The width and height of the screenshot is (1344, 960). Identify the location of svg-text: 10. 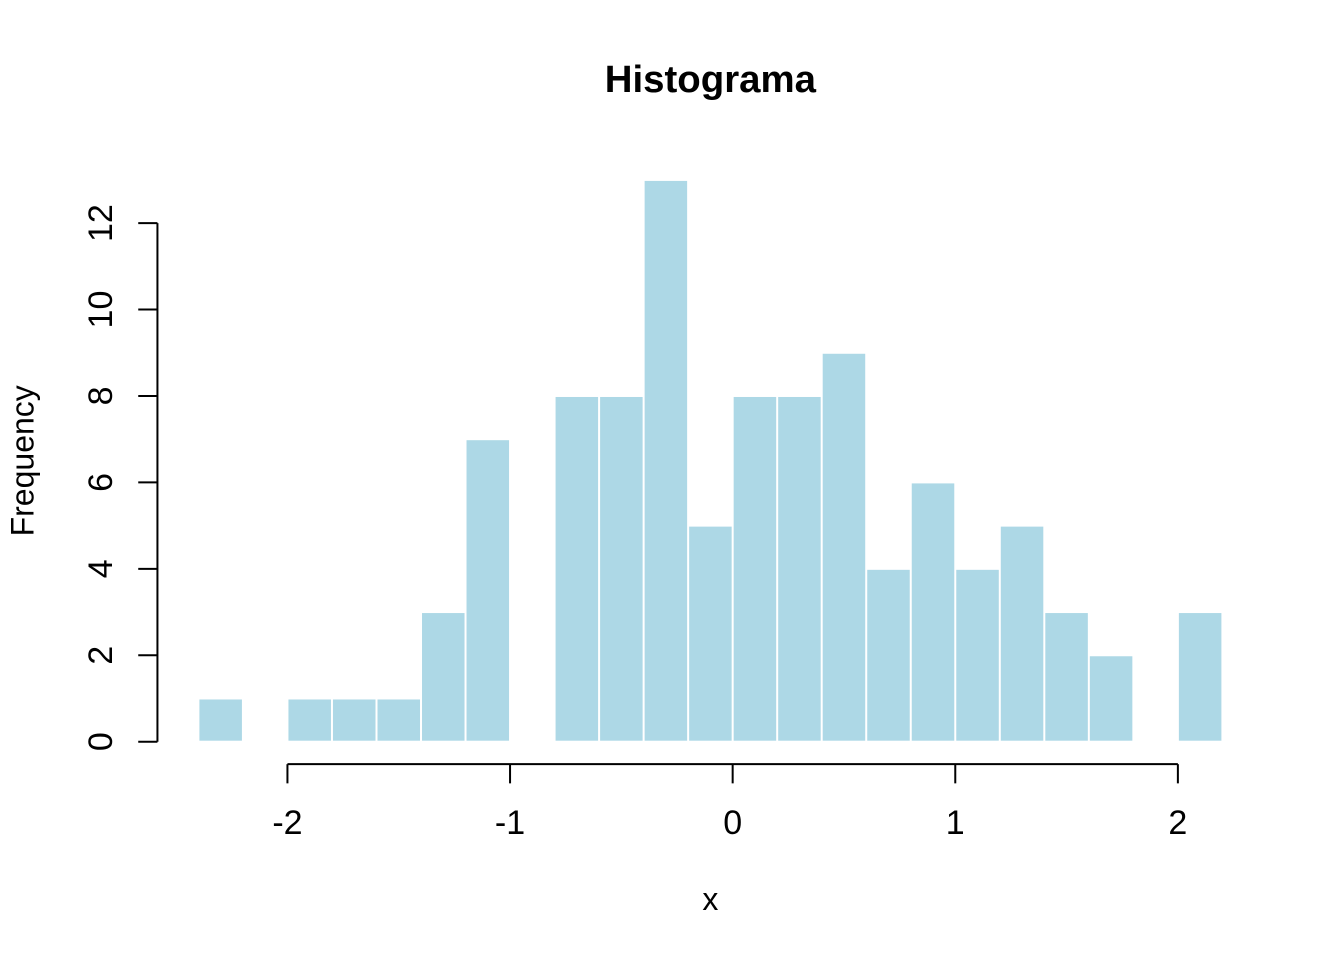
(101, 310).